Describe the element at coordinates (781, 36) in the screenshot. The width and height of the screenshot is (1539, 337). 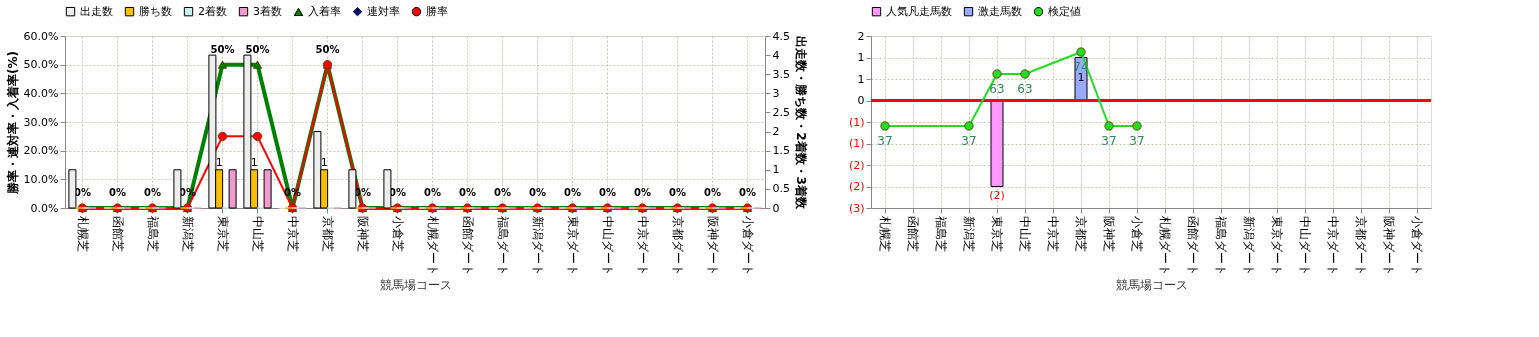
I see `y2-tick-label: 4.5` at that location.